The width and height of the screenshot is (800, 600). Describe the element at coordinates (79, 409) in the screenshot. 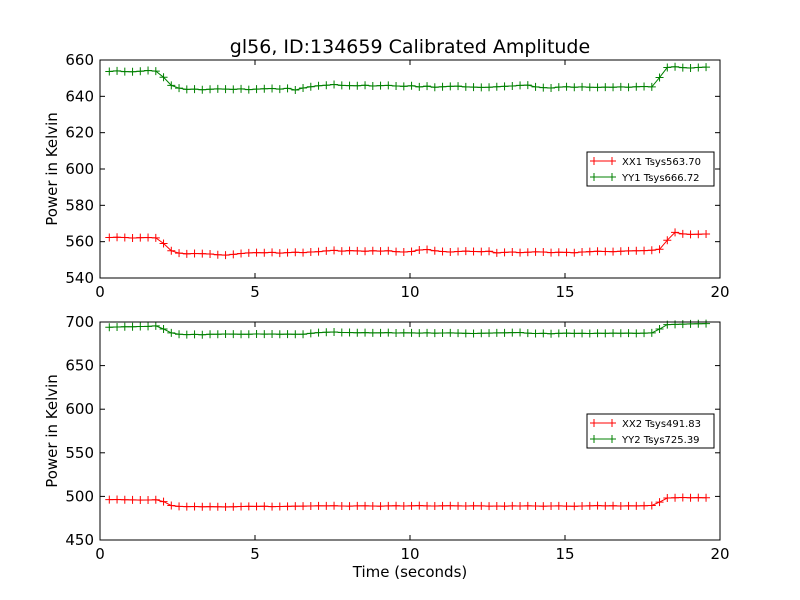

I see `y-tick-label: 600` at that location.